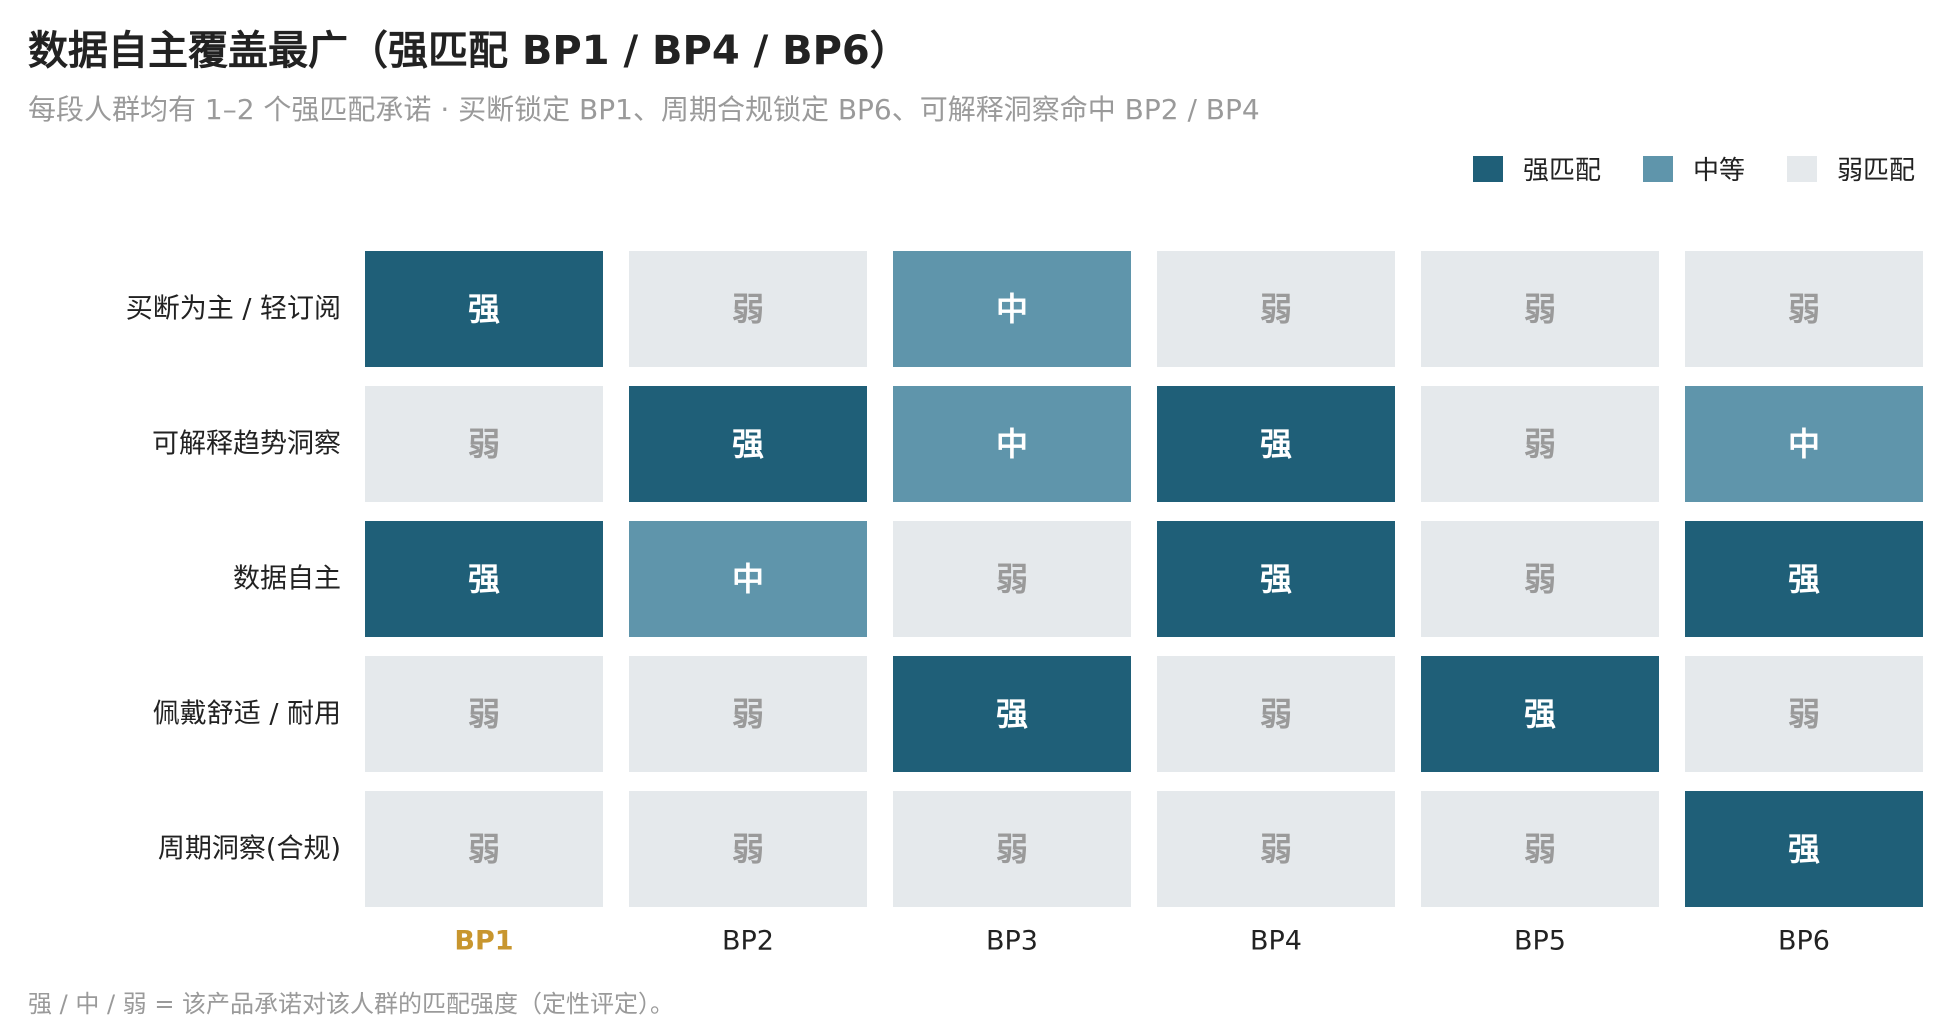 This screenshot has height=1036, width=1953. Describe the element at coordinates (748, 941) in the screenshot. I see `column-label: BP2` at that location.